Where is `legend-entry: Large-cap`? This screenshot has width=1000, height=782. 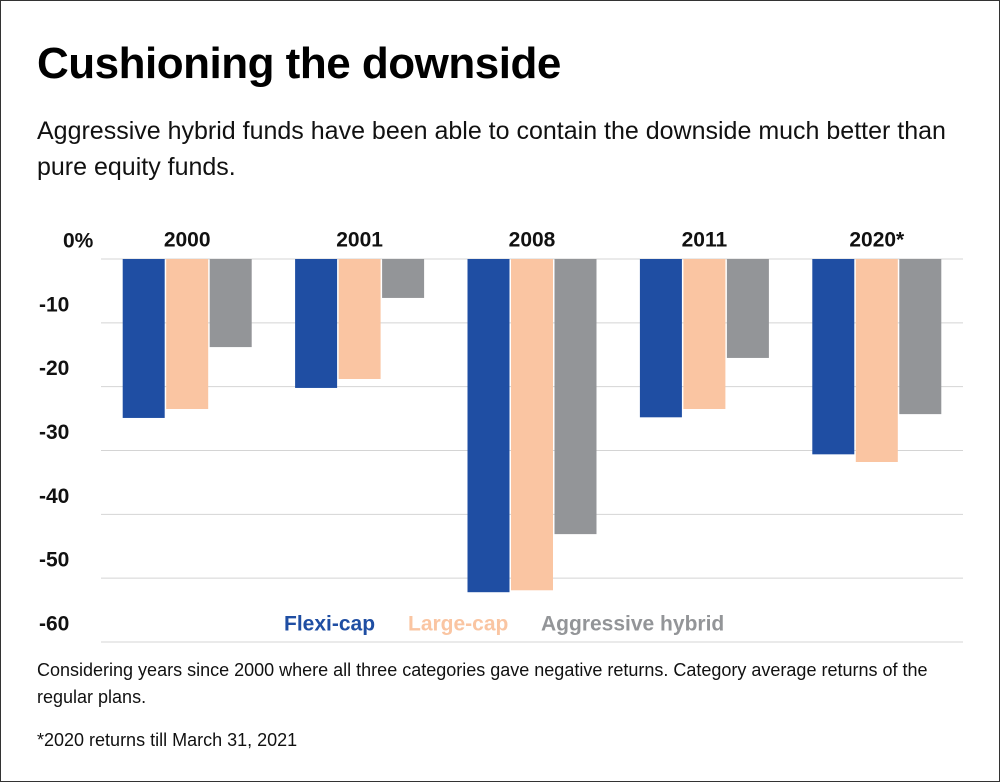
legend-entry: Large-cap is located at coordinates (458, 624).